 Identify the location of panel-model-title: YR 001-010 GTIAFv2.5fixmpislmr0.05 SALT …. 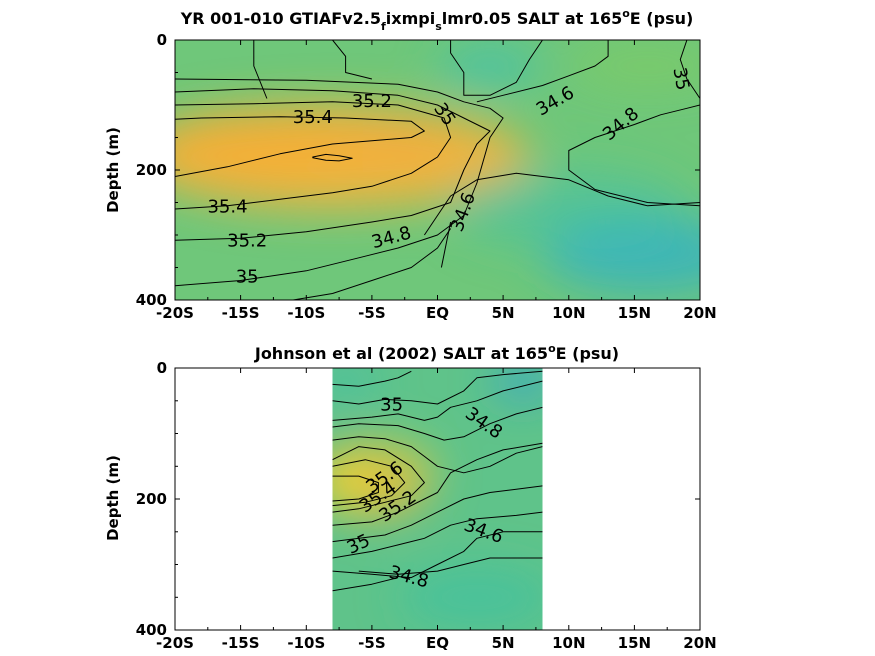
(437, 20).